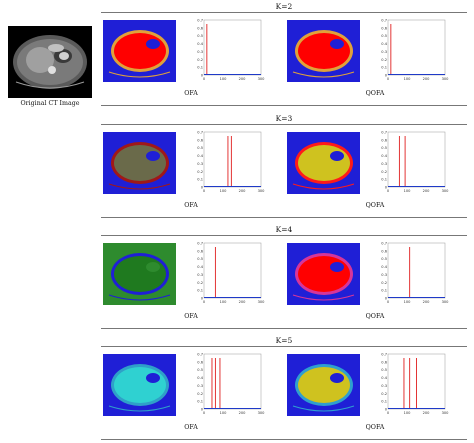 This screenshot has height=443, width=474. Describe the element at coordinates (50, 62) in the screenshot. I see `original-ct-image` at that location.